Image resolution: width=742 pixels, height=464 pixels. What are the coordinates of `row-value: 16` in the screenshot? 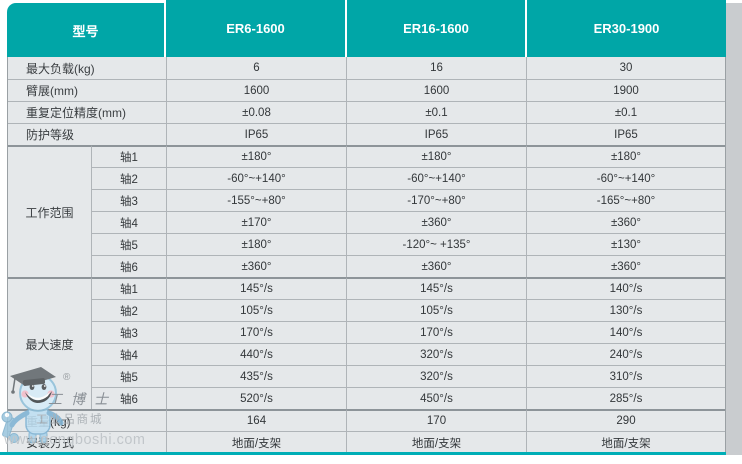 It's located at (436, 68).